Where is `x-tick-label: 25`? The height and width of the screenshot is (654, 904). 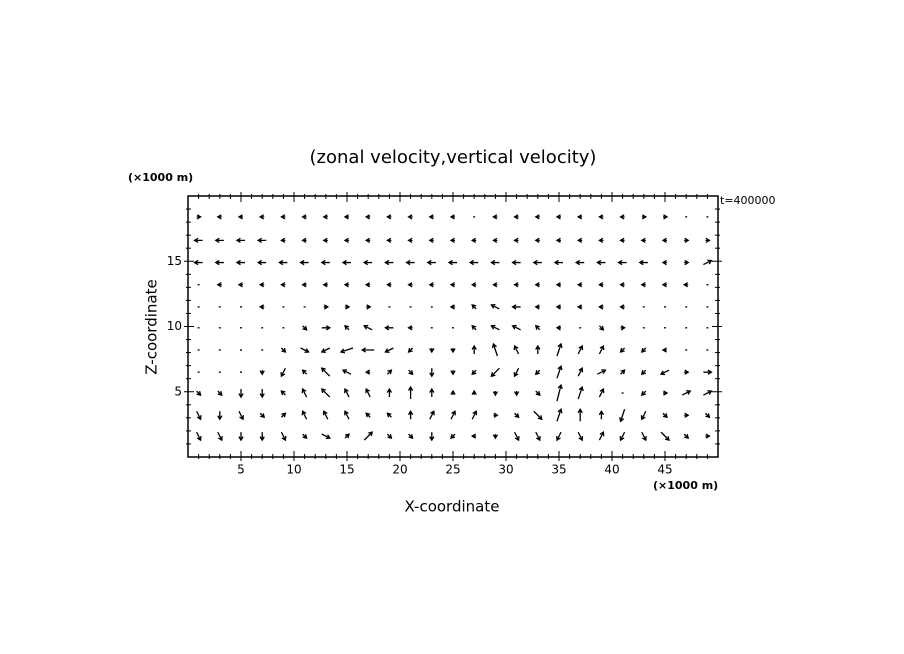
x-tick-label: 25 is located at coordinates (452, 470).